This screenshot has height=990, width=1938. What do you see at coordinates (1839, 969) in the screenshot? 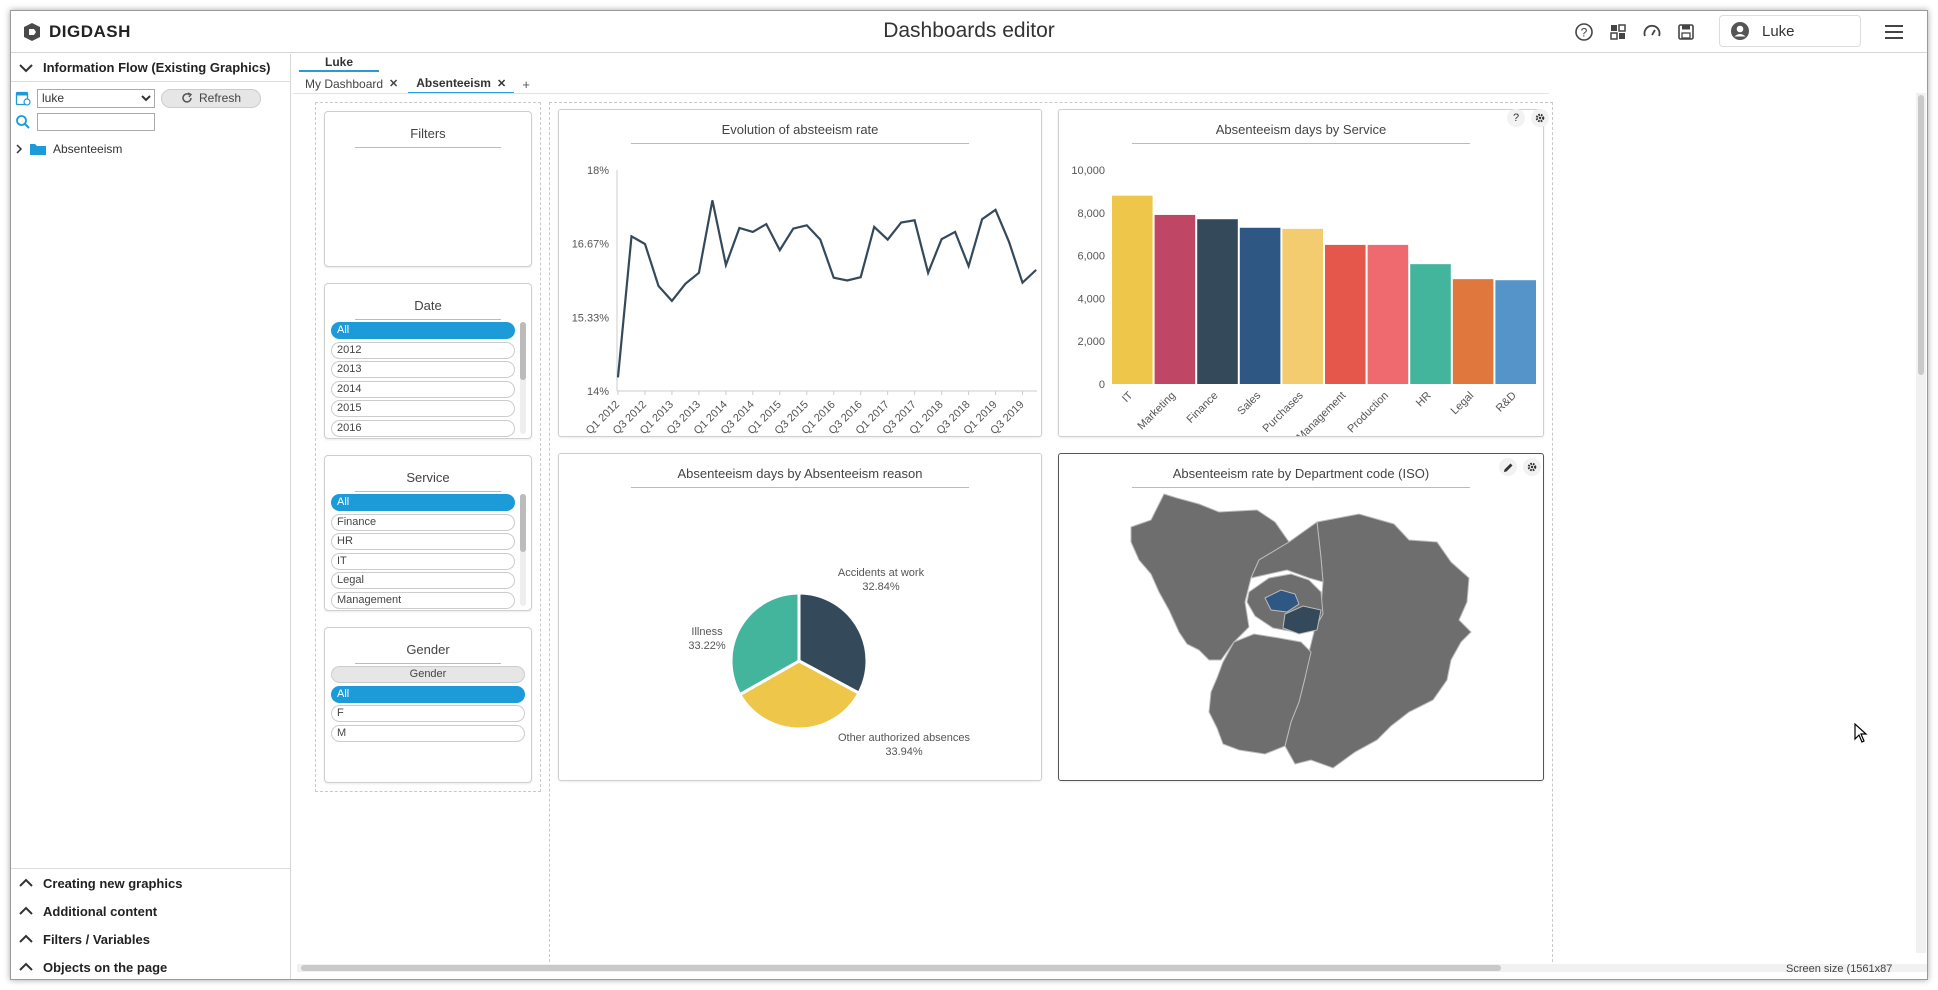
I see `screen-size-label: Screen size (1561x87` at bounding box center [1839, 969].